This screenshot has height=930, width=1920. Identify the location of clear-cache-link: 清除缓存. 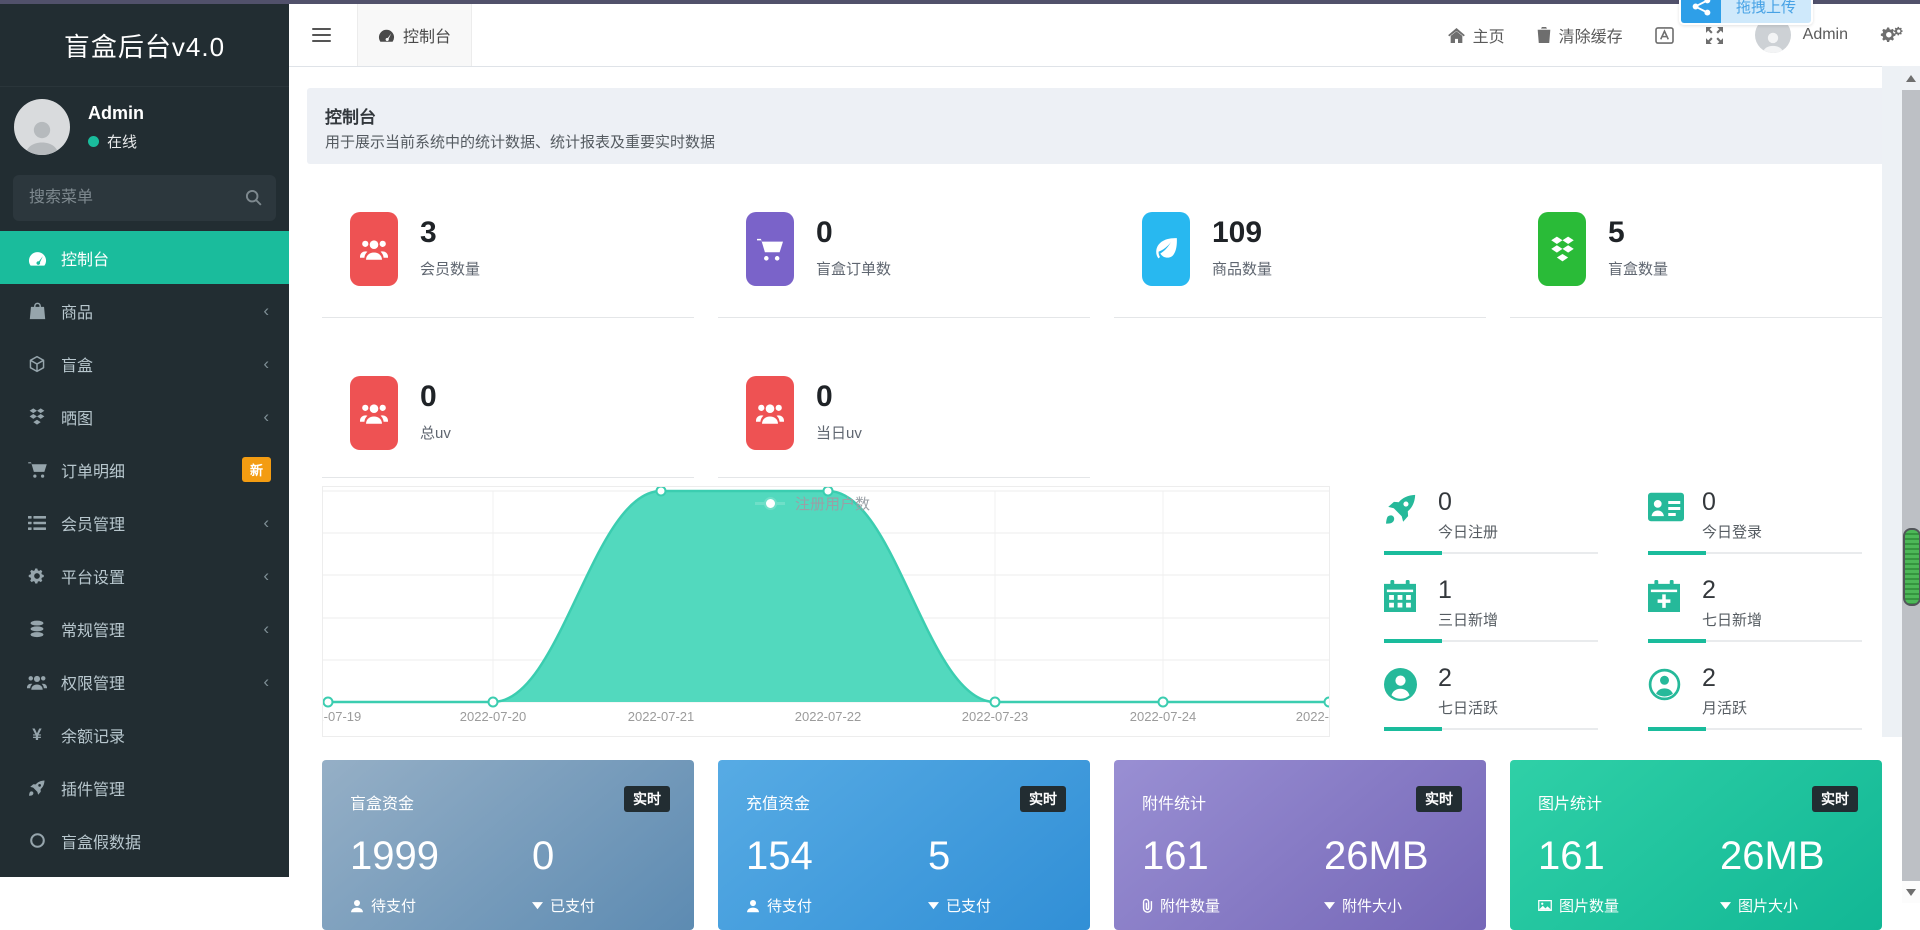
(1580, 35).